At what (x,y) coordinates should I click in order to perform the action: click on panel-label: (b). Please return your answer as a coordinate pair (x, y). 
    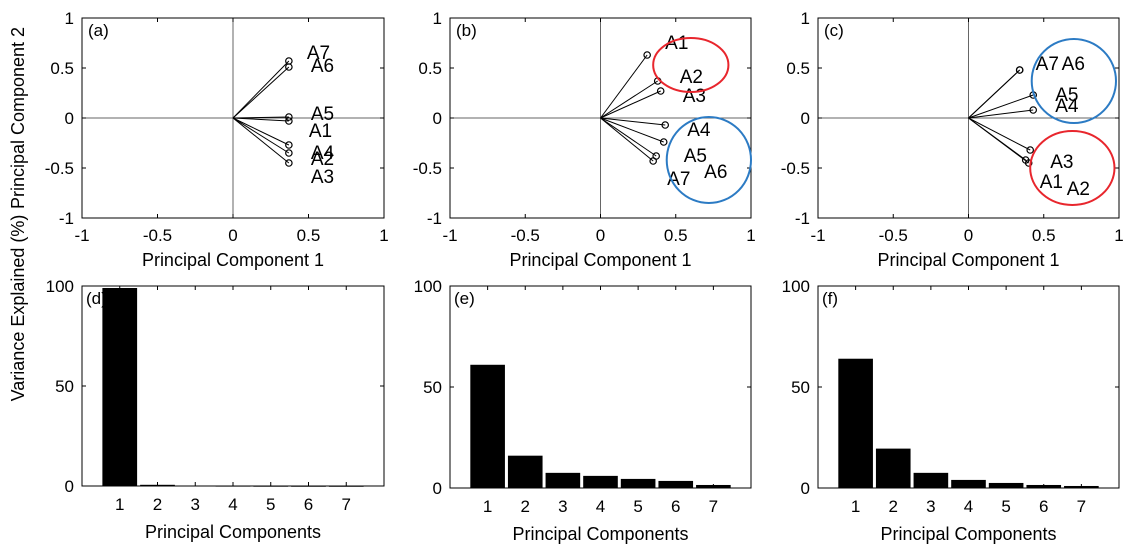
    Looking at the image, I should click on (466, 30).